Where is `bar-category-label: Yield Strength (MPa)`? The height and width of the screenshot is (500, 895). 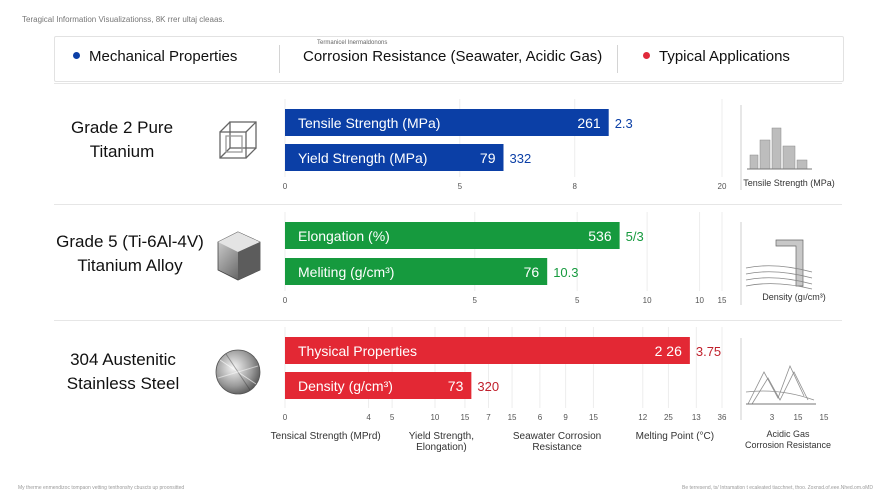
bar-category-label: Yield Strength (MPa) is located at coordinates (362, 158).